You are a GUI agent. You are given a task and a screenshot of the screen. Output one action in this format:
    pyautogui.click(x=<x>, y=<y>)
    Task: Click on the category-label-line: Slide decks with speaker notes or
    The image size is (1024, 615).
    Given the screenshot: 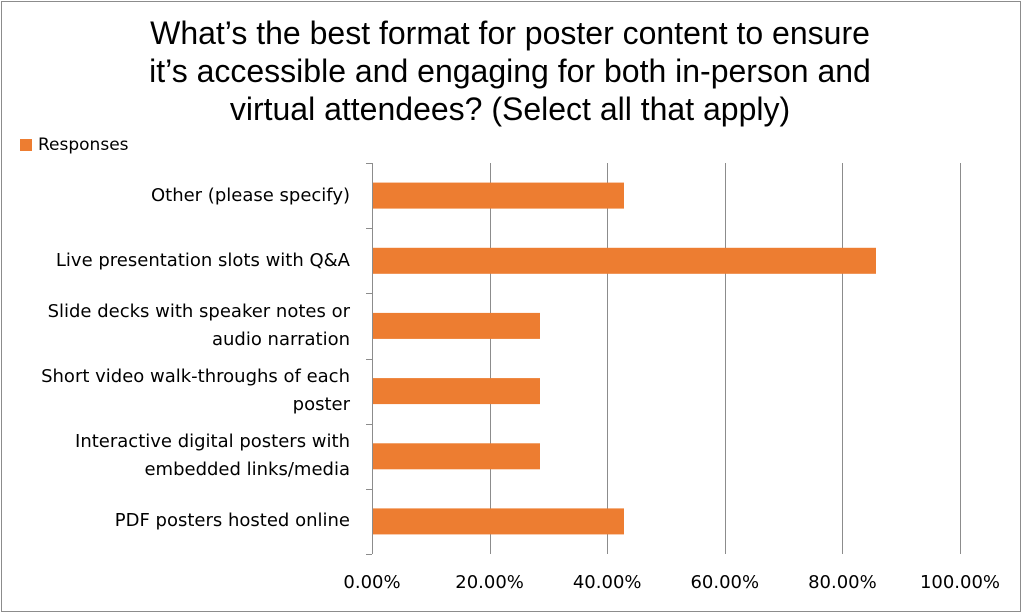 What is the action you would take?
    pyautogui.click(x=198, y=311)
    